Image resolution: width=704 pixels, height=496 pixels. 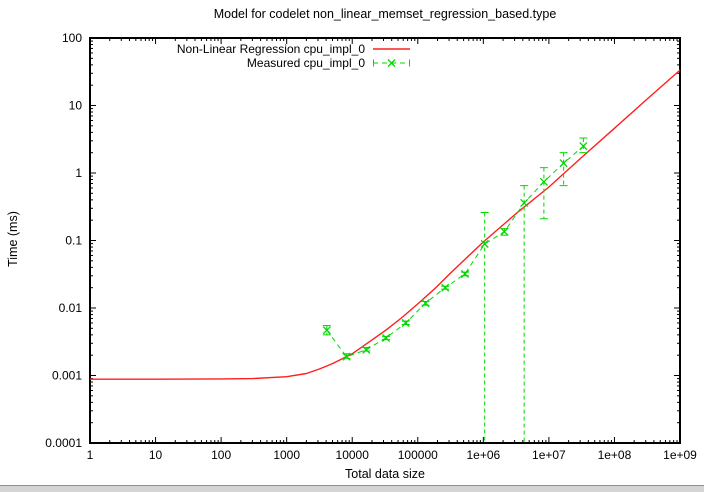 What do you see at coordinates (615, 455) in the screenshot?
I see `x-tick-label: 1e+08` at bounding box center [615, 455].